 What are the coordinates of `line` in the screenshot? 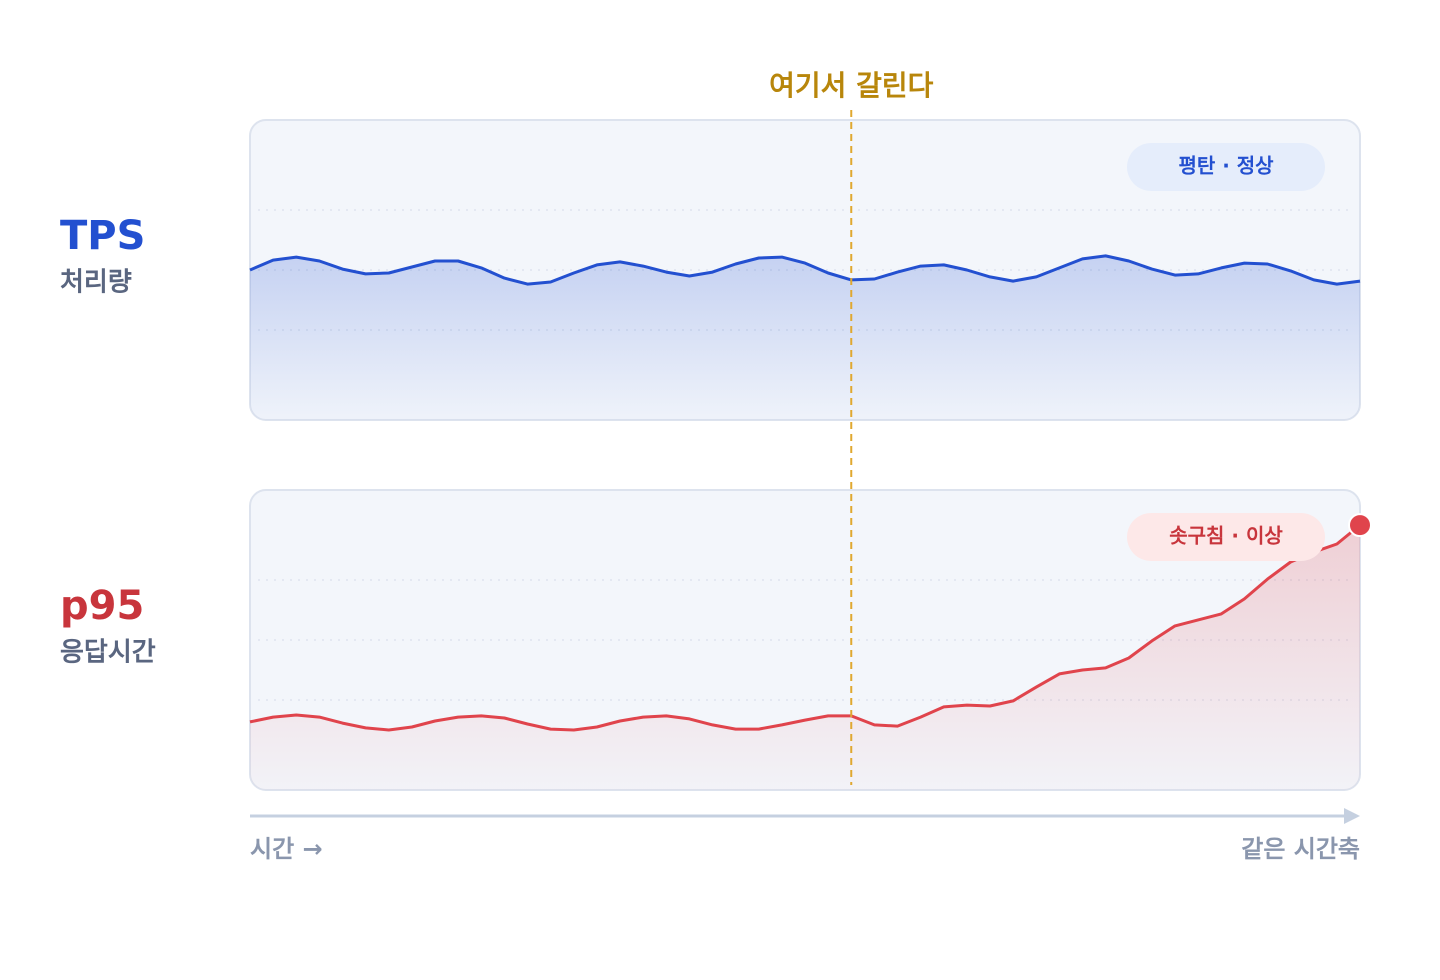 It's located at (805, 270).